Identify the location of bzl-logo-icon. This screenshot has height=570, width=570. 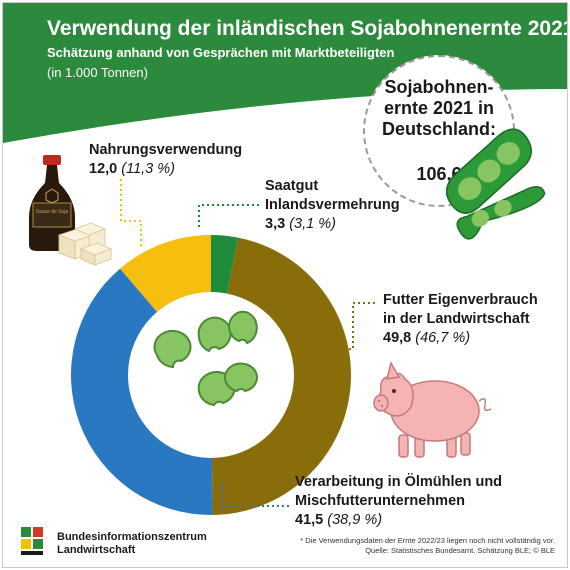
(33, 541).